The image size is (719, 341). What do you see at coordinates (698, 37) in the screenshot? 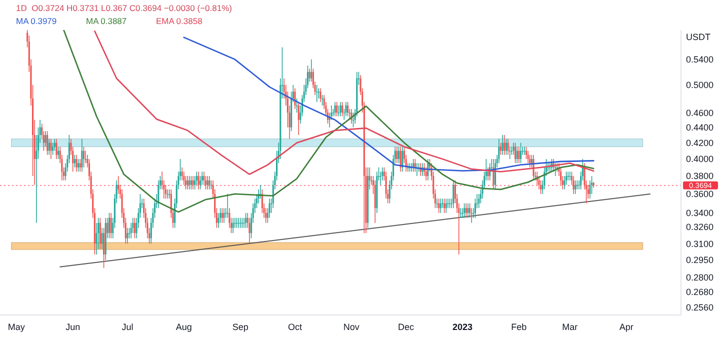
I see `y-axis-title: USDT` at bounding box center [698, 37].